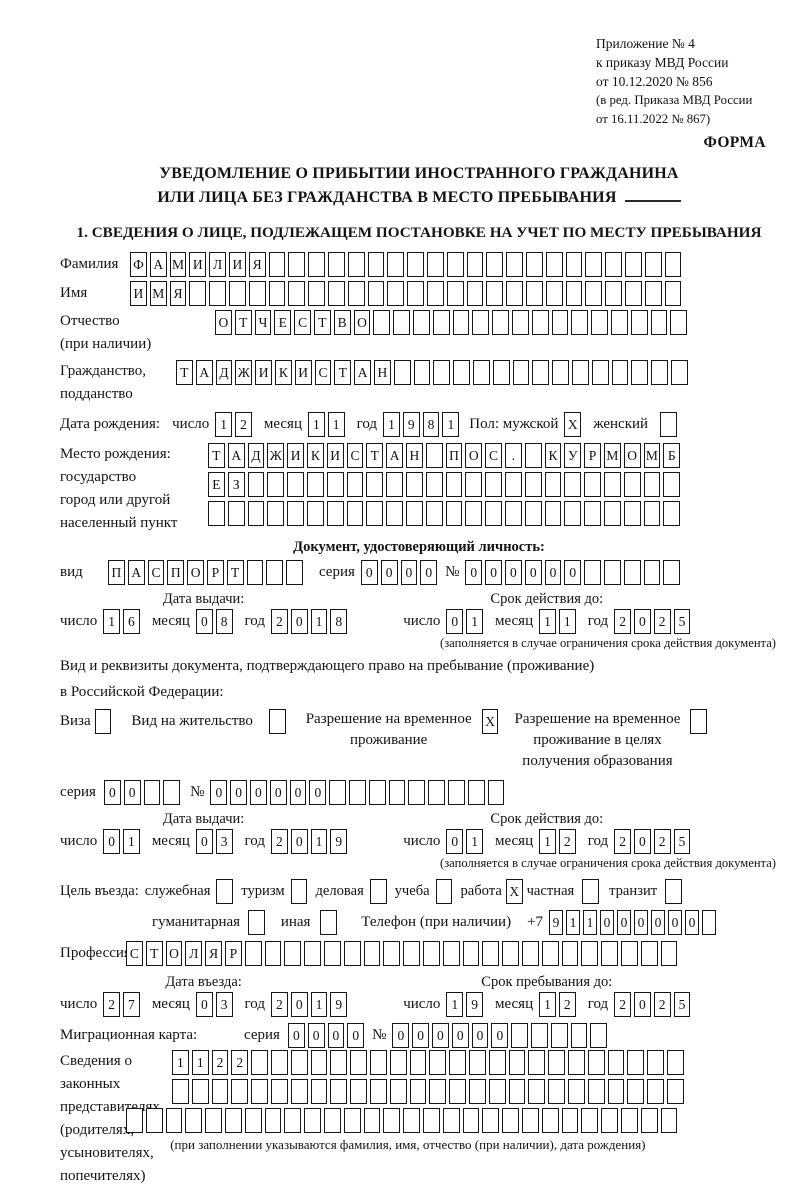 The width and height of the screenshot is (800, 1196). I want to click on char-cell: З, so click(236, 484).